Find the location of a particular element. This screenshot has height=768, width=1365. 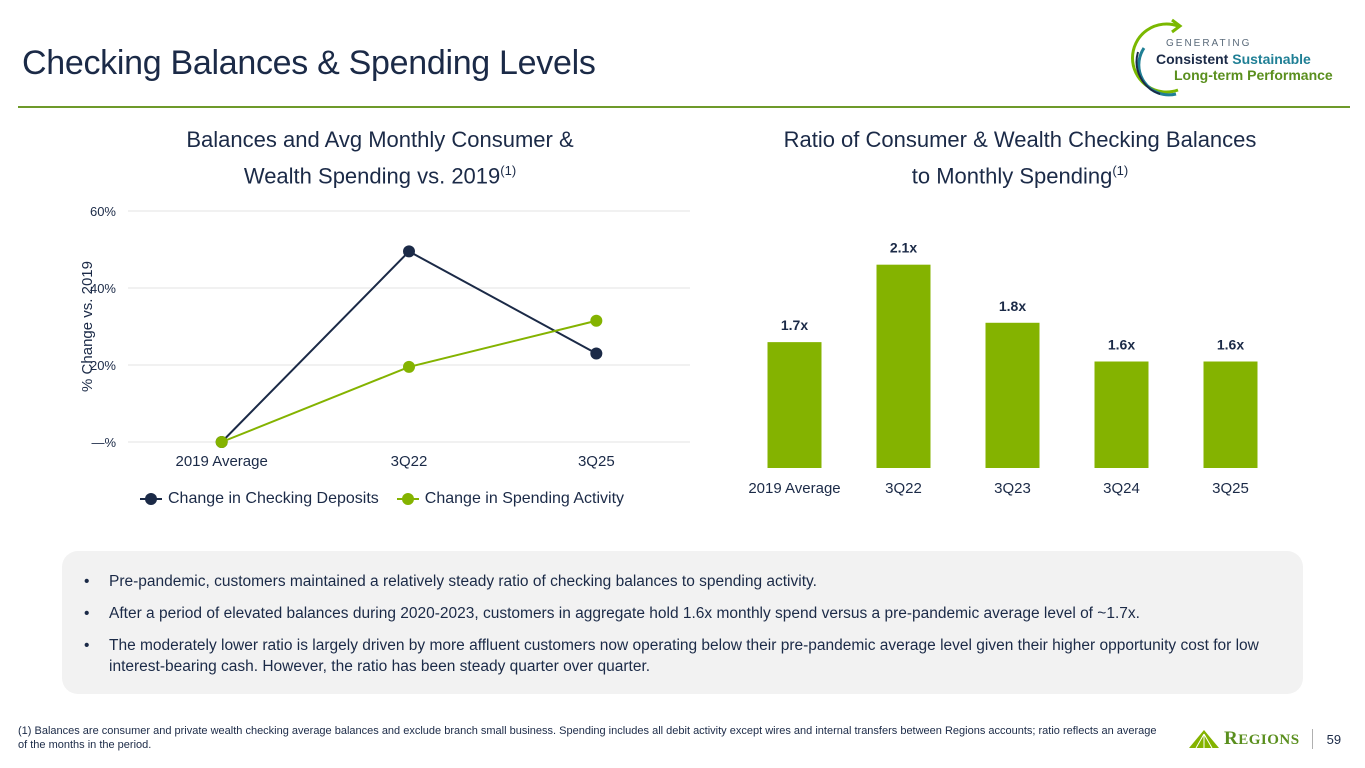

tagline-line1: Consistent Sustainable is located at coordinates (1233, 59).